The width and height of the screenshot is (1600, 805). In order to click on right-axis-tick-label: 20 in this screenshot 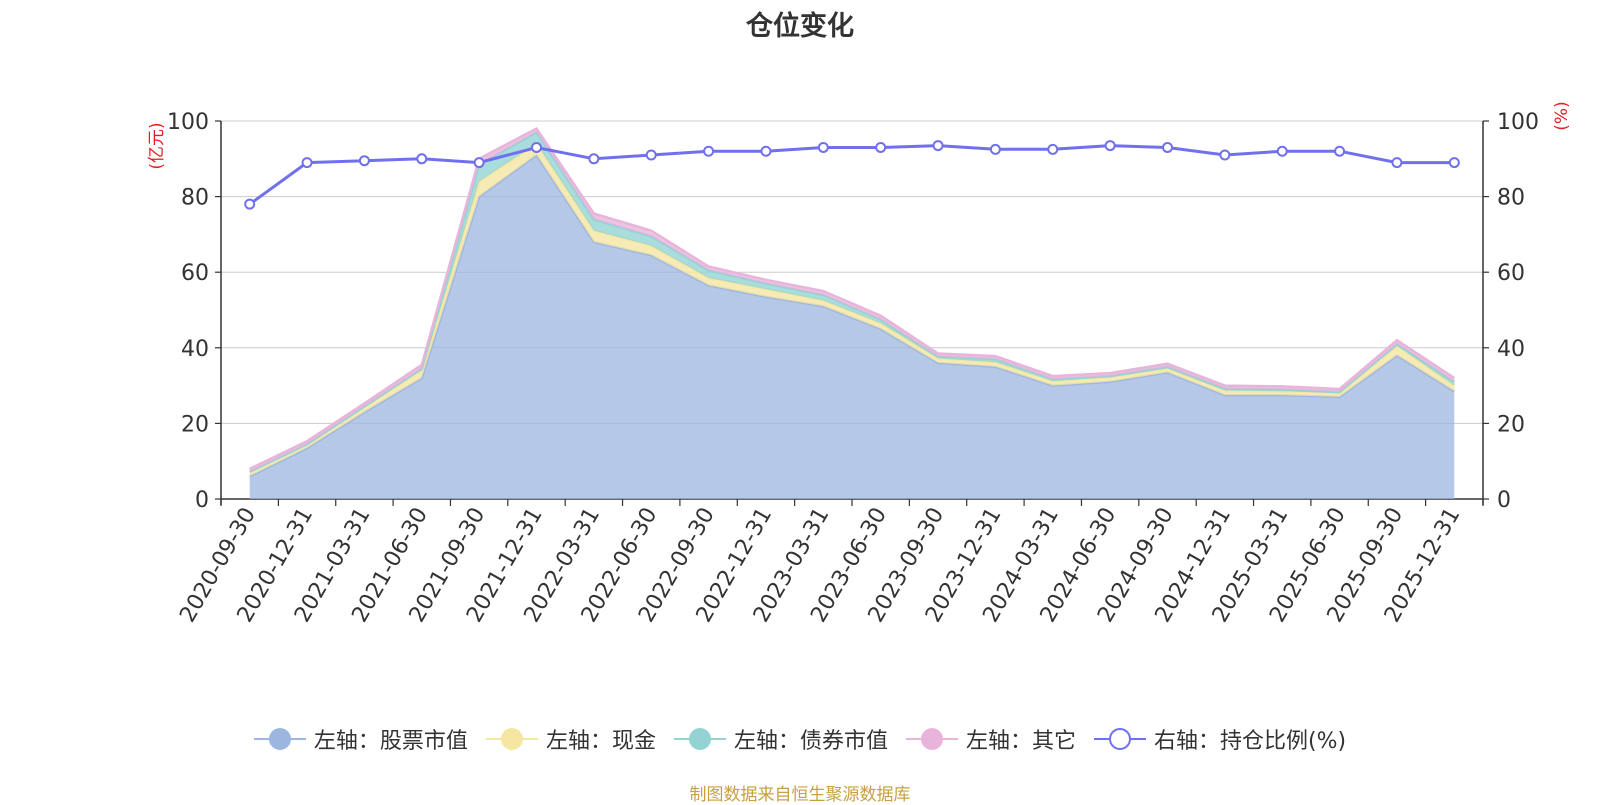, I will do `click(1511, 424)`.